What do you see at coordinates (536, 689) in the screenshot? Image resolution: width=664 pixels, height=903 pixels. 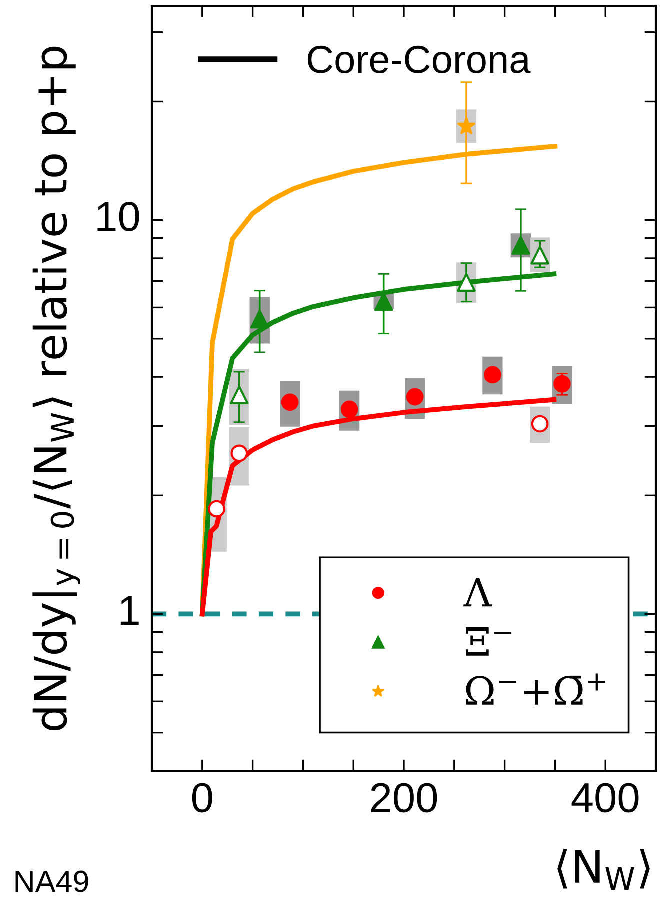 I see `legend-label: Ω$^{−}$+Ω̄$^{+}$` at bounding box center [536, 689].